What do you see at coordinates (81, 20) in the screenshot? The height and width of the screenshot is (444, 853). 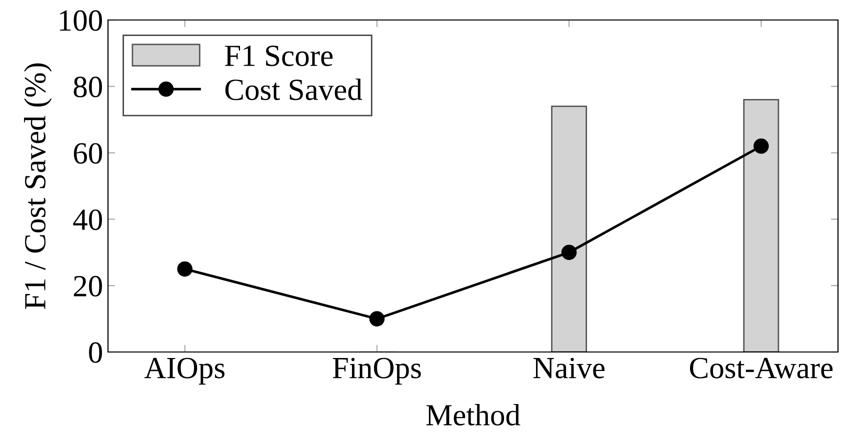 I see `y-tick-label: 100` at bounding box center [81, 20].